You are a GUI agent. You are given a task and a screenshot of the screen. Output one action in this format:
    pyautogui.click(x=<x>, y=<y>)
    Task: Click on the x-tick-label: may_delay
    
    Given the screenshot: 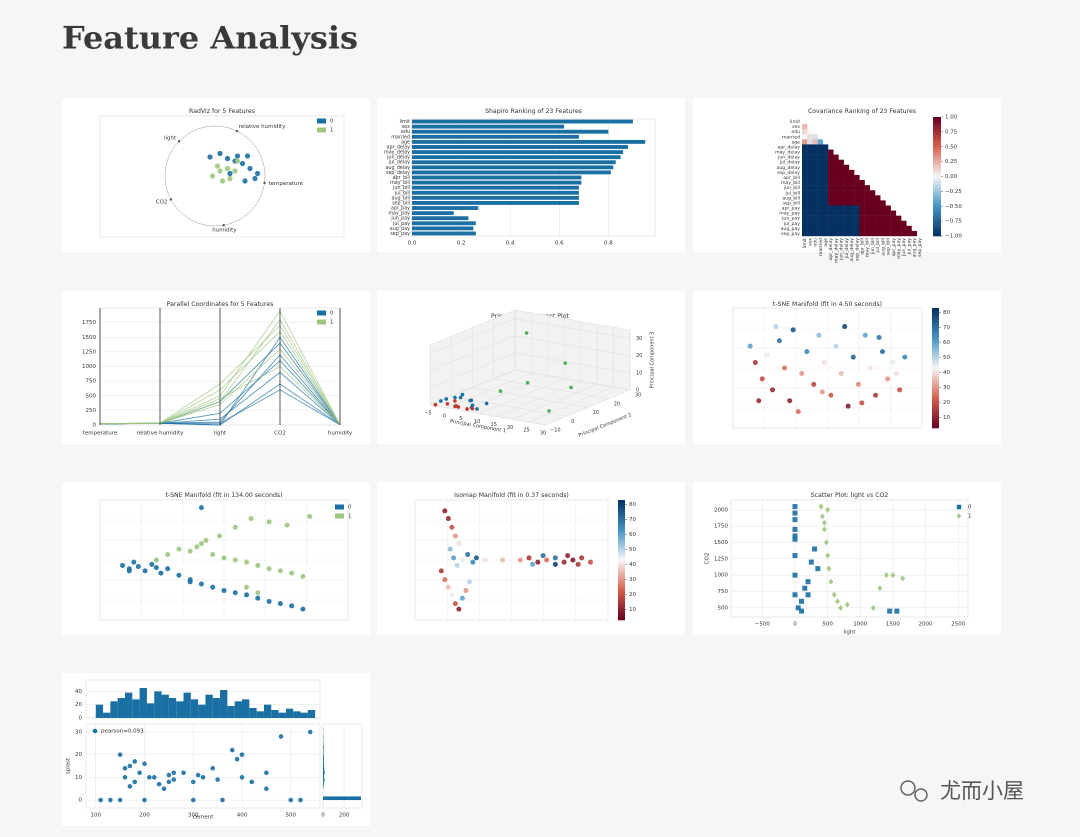 What is the action you would take?
    pyautogui.click(x=836, y=250)
    